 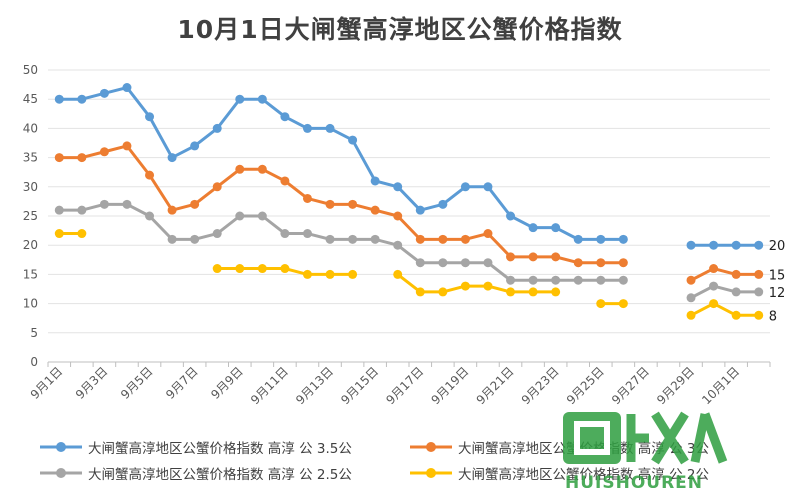 I want to click on y-tick-label: 20, so click(x=30, y=245).